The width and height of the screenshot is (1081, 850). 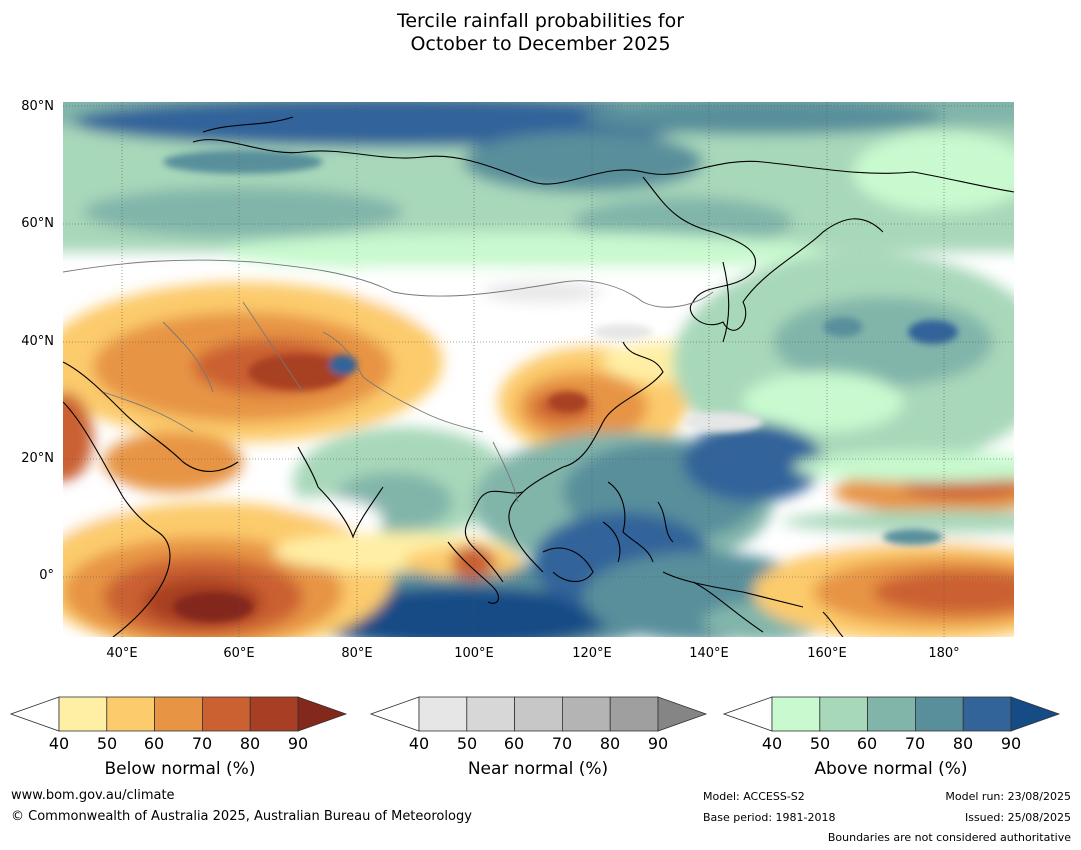 I want to click on above-normal-colorbar, so click(x=892, y=714).